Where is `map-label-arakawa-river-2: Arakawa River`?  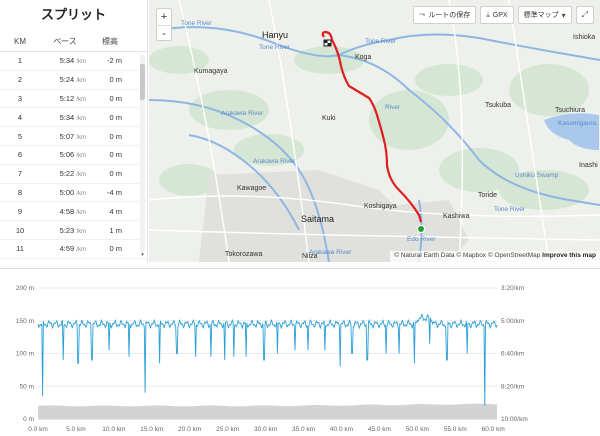 map-label-arakawa-river-2: Arakawa River is located at coordinates (274, 161).